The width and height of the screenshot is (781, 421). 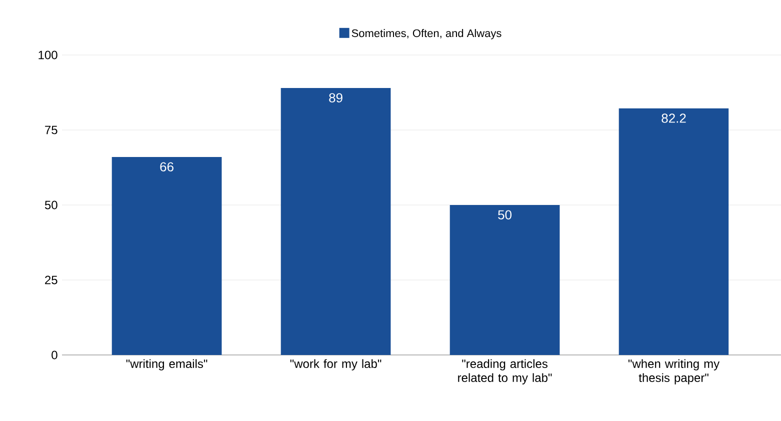 What do you see at coordinates (48, 55) in the screenshot?
I see `y-tick-label: 100` at bounding box center [48, 55].